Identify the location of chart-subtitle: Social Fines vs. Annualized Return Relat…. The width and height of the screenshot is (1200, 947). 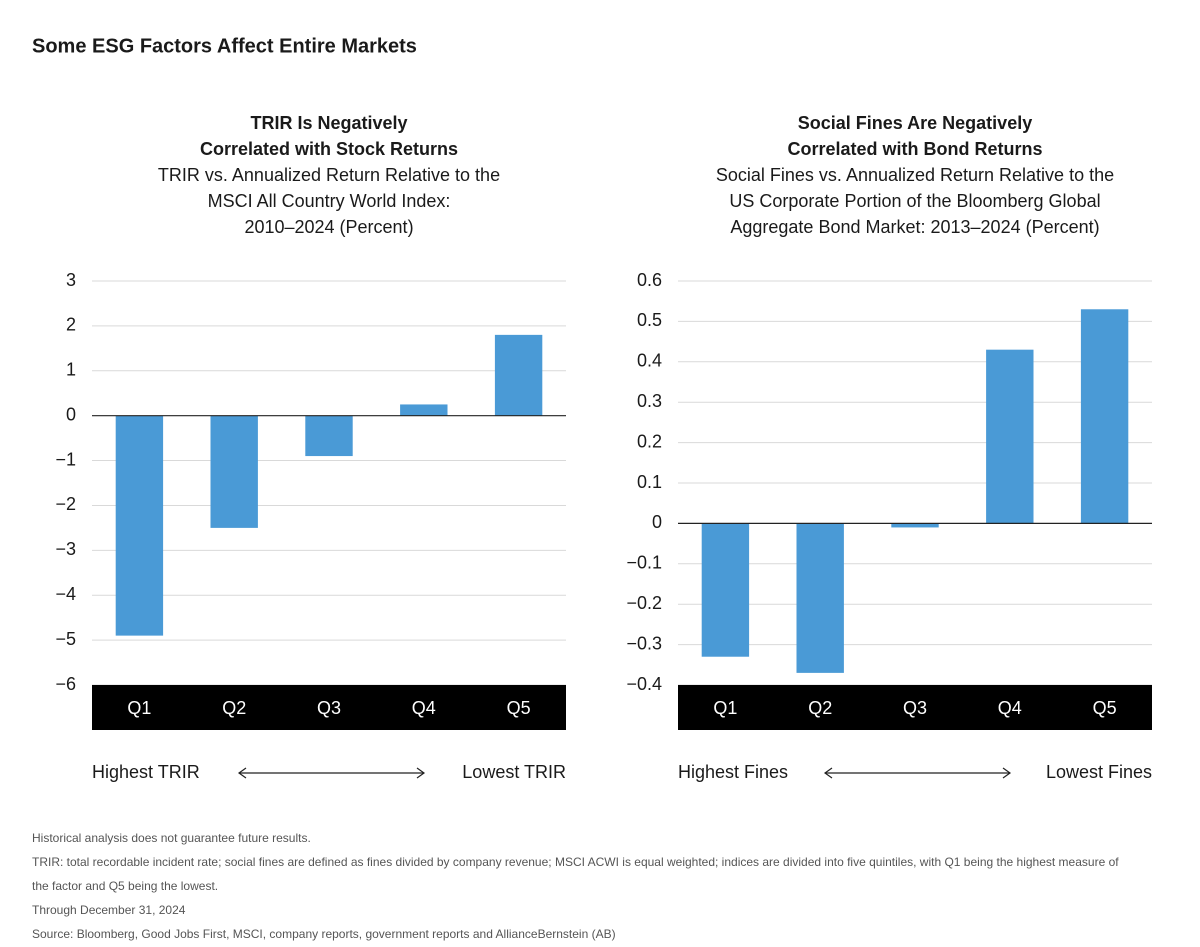
(915, 175).